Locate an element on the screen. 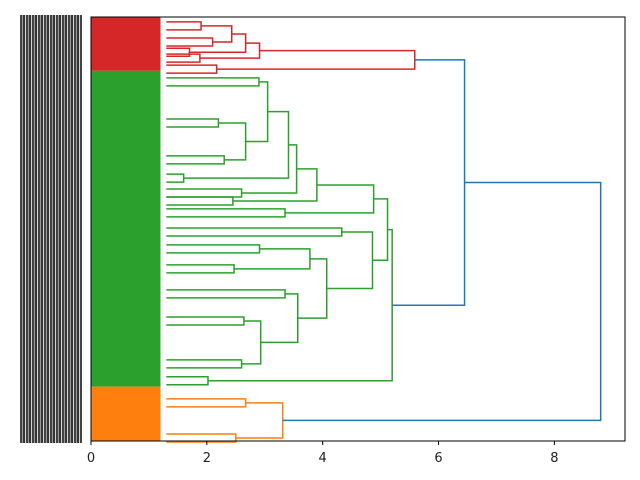 The image size is (640, 480). leaf-labels is located at coordinates (51, 229).